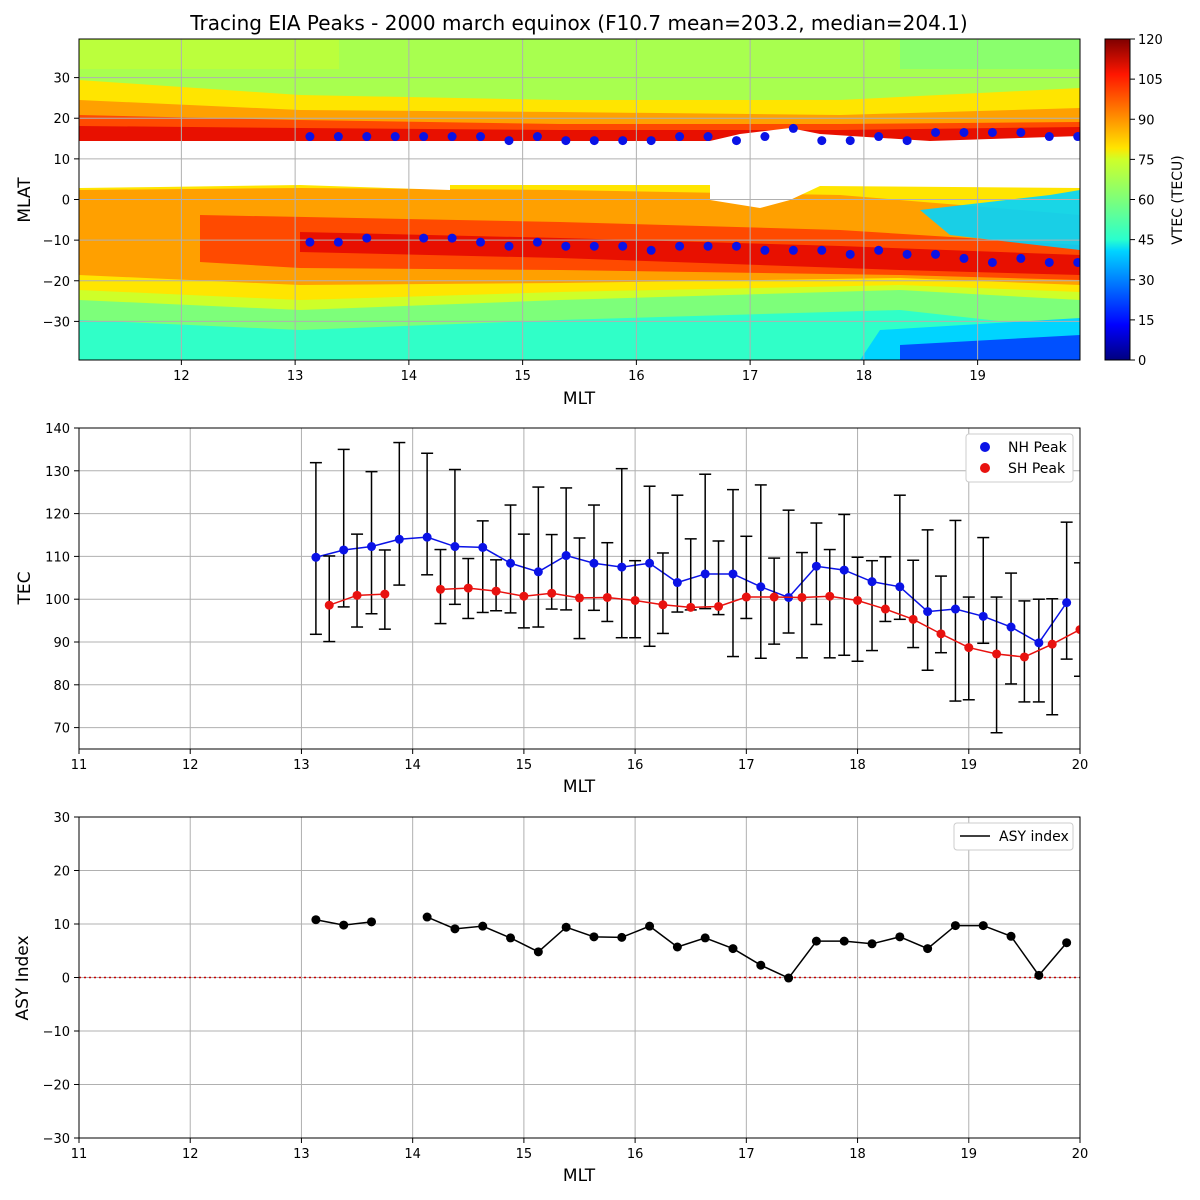 The height and width of the screenshot is (1200, 1200). What do you see at coordinates (985, 468) in the screenshot?
I see `legend-sh-marker` at bounding box center [985, 468].